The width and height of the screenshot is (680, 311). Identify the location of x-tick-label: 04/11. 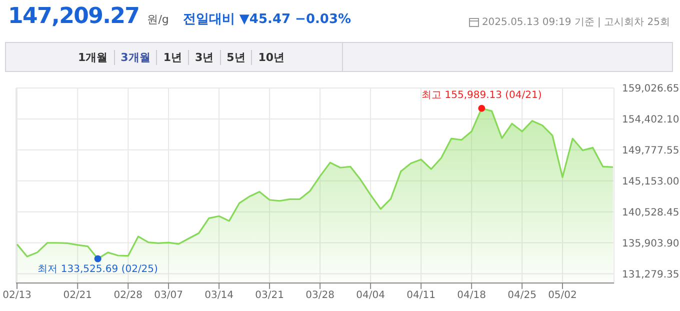
(421, 296).